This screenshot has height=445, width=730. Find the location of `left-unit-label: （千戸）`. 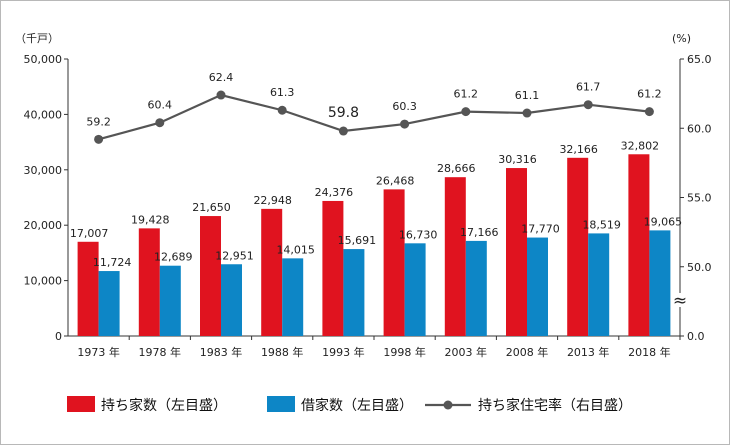

left-unit-label: （千戸） is located at coordinates (37, 38).